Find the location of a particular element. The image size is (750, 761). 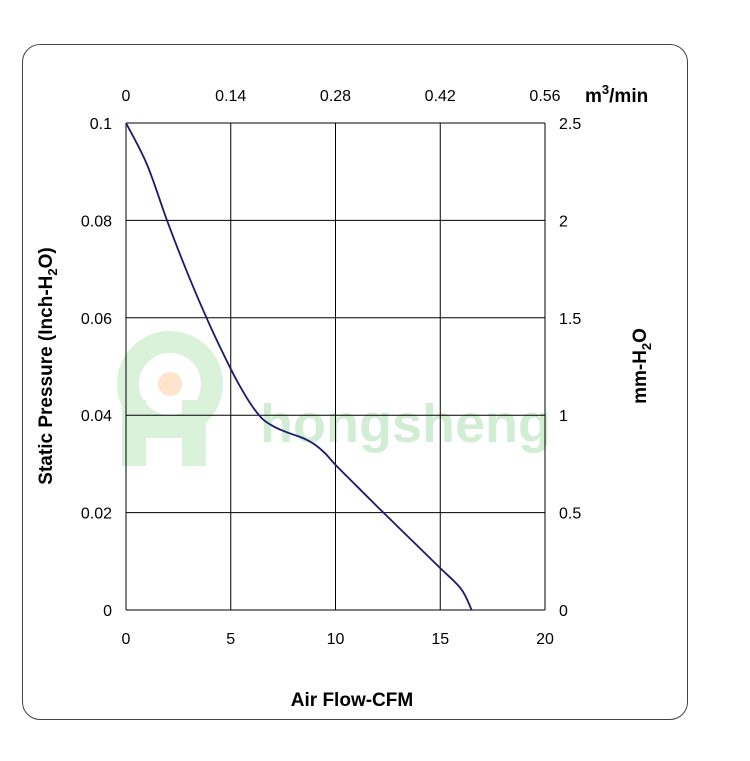

y-tick-label: 0.08 is located at coordinates (96, 221).